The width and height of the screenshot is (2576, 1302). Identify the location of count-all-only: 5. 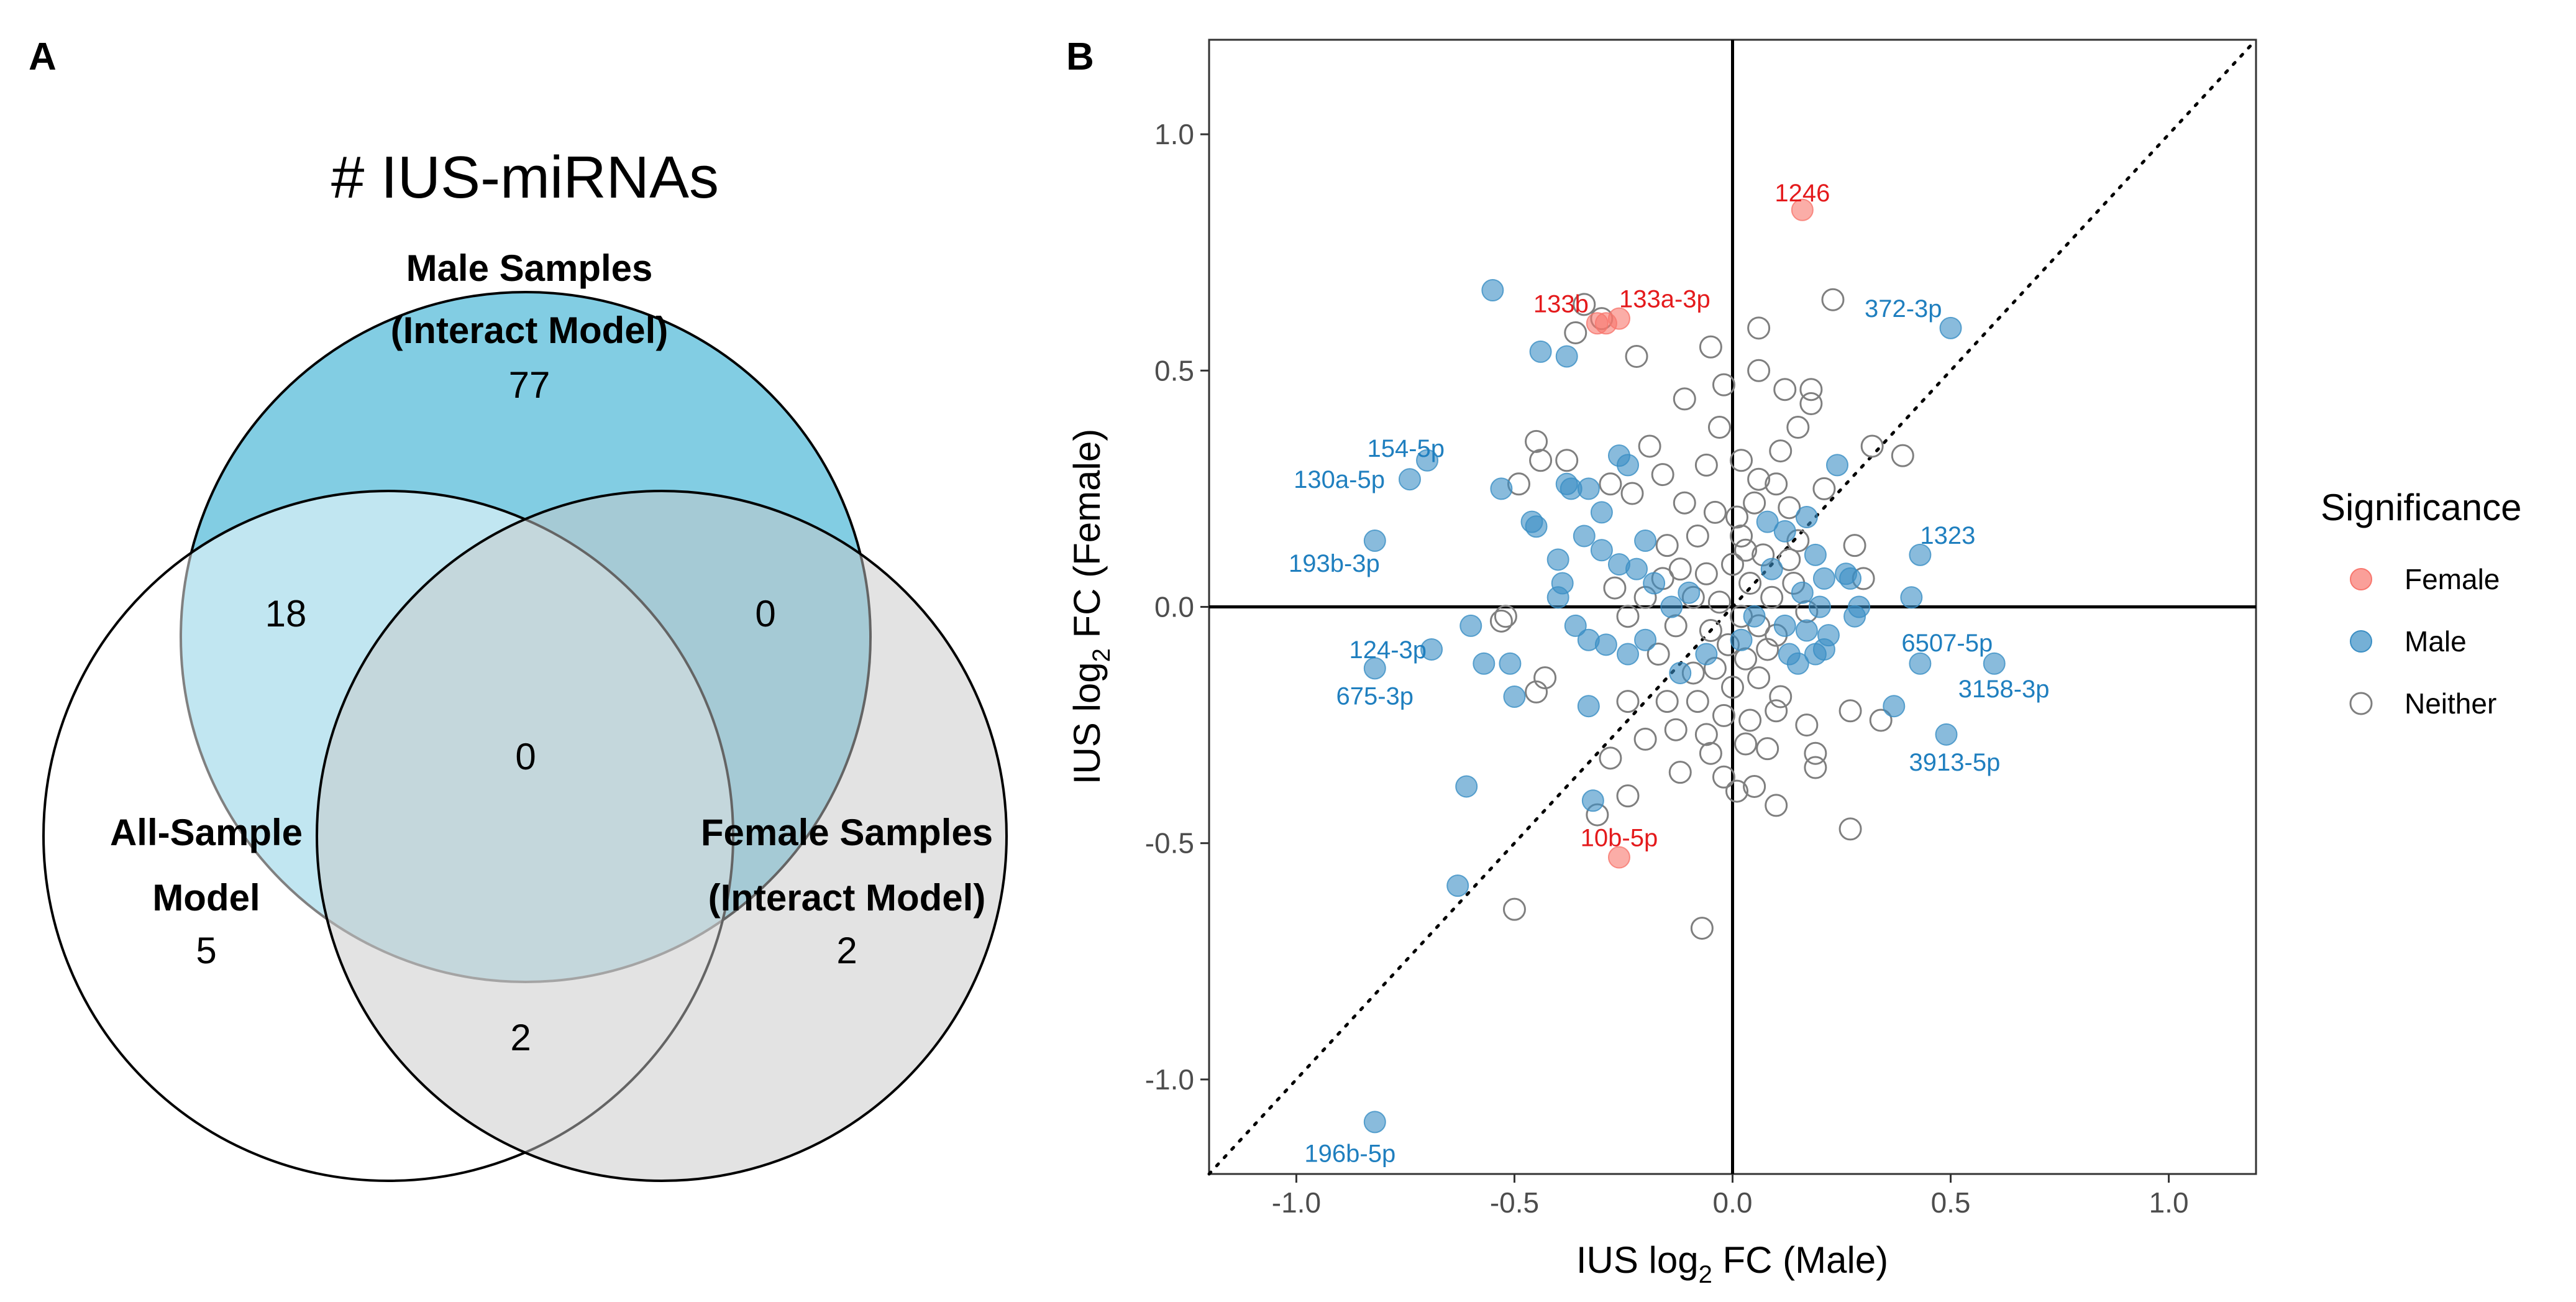
(206, 950).